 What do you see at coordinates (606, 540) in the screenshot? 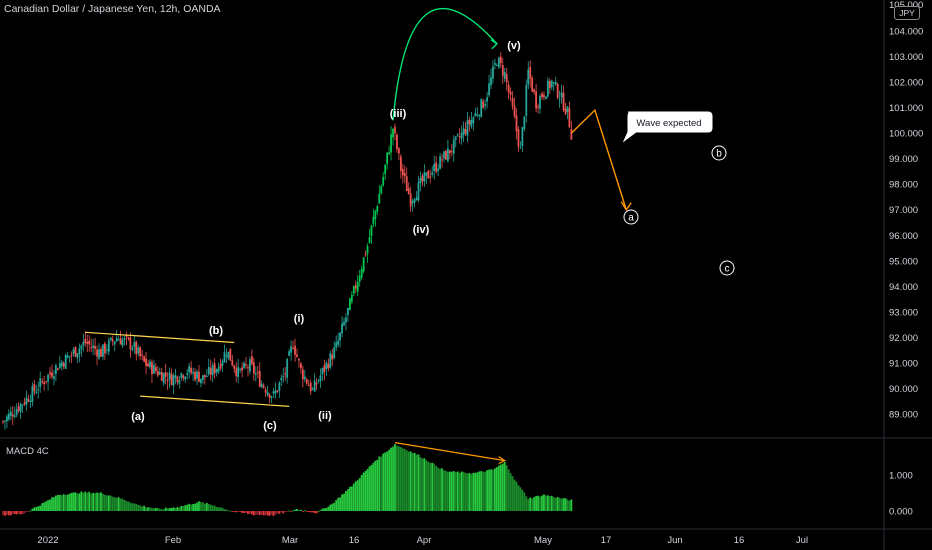
I see `time-tick-label: 17` at bounding box center [606, 540].